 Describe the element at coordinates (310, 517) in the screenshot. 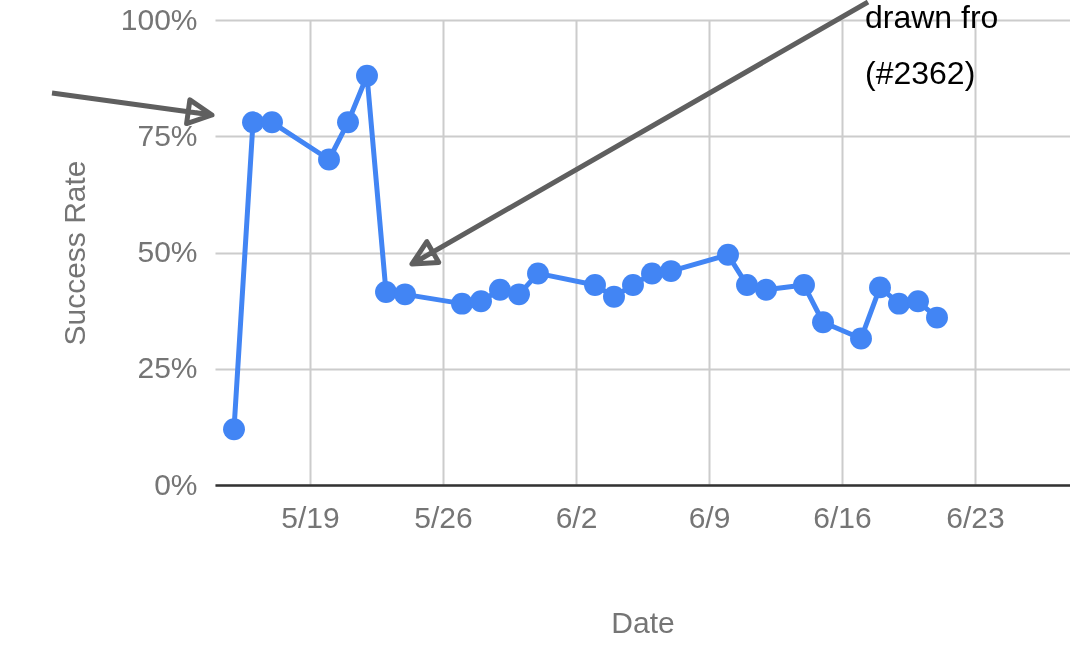

I see `x-tick-label: 5/19` at that location.